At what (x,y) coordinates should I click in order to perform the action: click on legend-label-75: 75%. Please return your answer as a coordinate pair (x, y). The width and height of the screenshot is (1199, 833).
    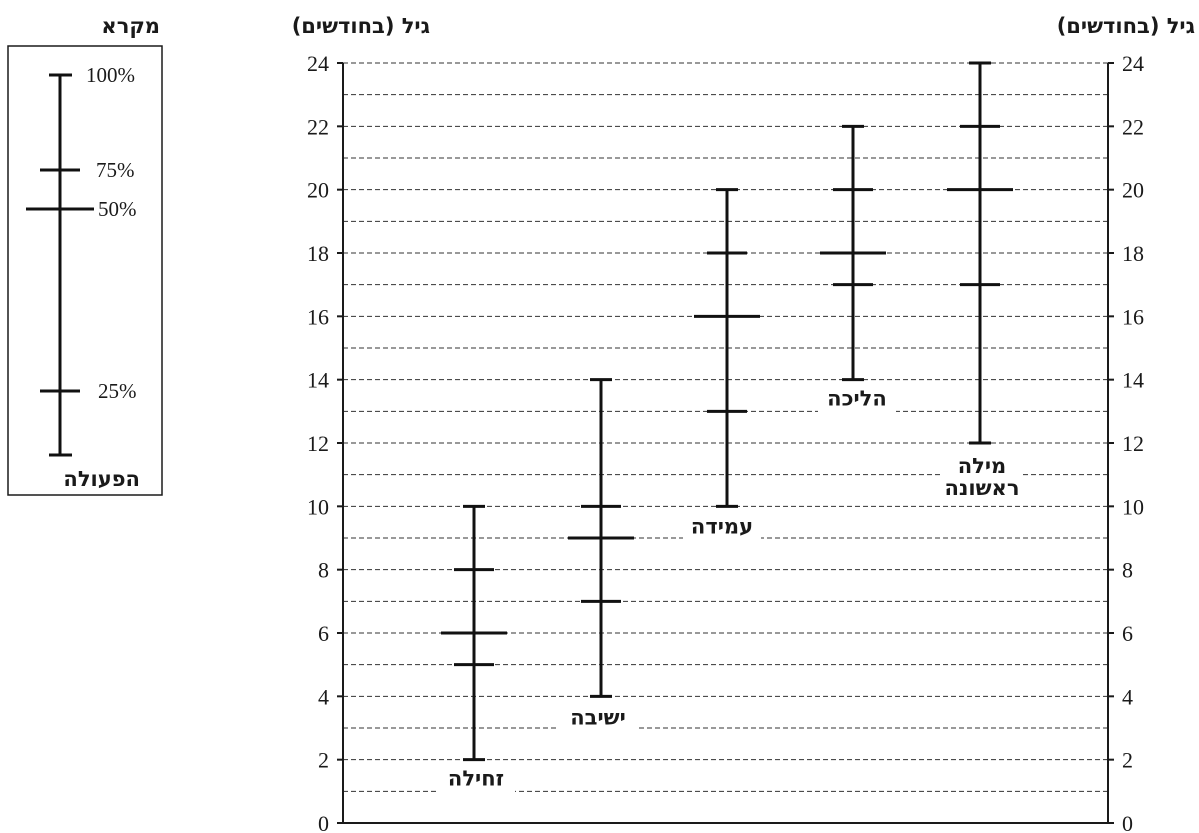
    Looking at the image, I should click on (115, 170).